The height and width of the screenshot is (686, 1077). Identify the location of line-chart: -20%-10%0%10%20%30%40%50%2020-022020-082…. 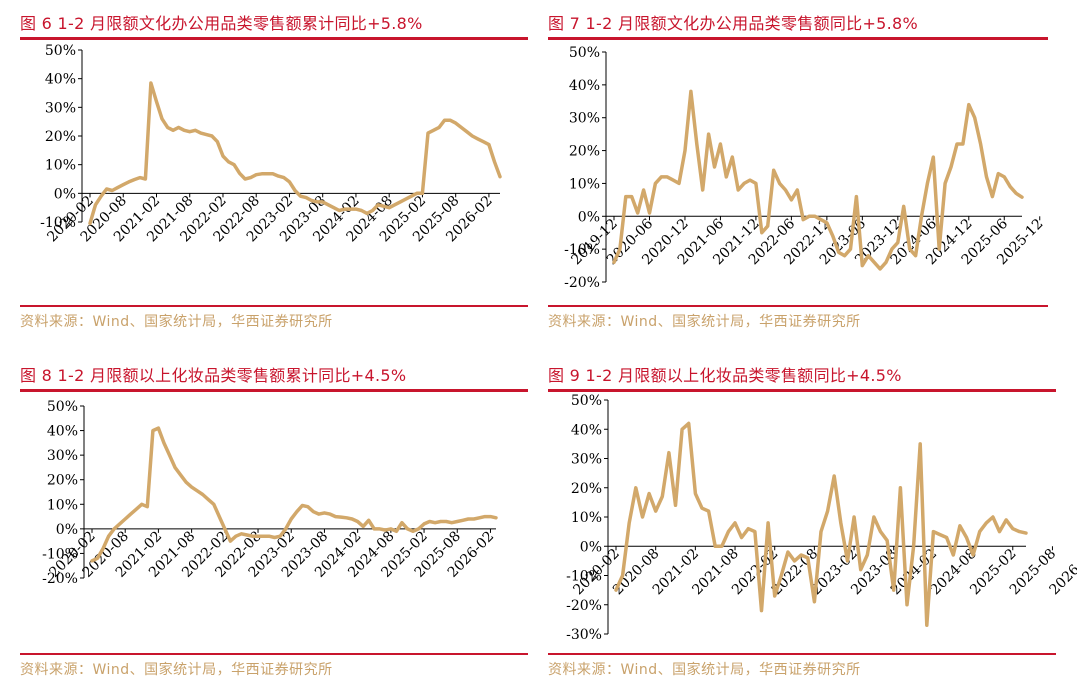
(270, 493).